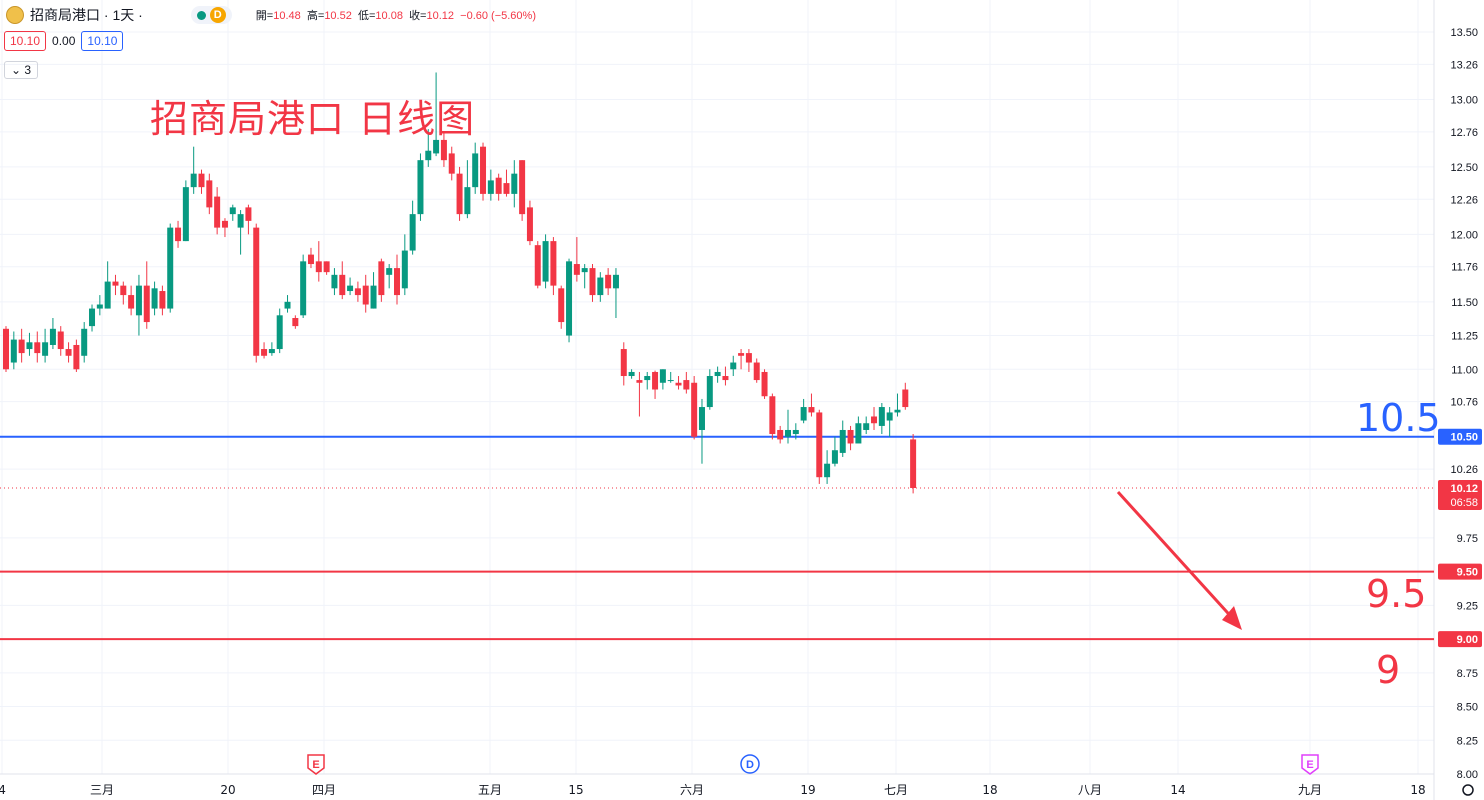 This screenshot has height=800, width=1484. What do you see at coordinates (102, 41) in the screenshot?
I see `buy-price-button: 10.10` at bounding box center [102, 41].